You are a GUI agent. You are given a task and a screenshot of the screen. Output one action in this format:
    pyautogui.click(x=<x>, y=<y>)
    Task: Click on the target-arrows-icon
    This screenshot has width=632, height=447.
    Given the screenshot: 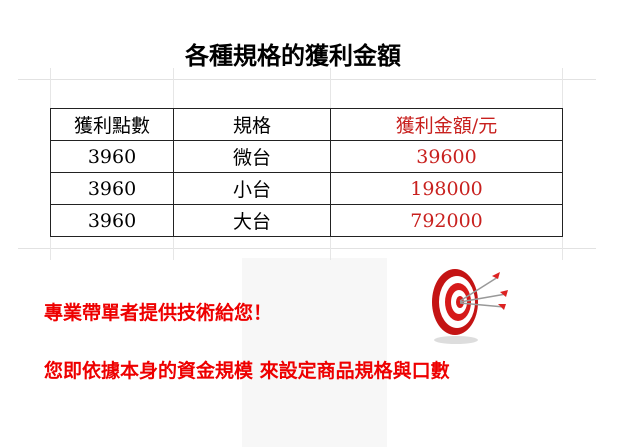 What is the action you would take?
    pyautogui.click(x=470, y=306)
    